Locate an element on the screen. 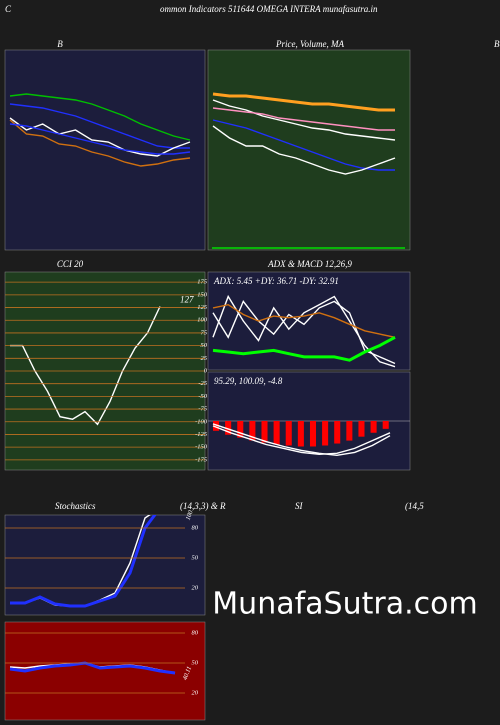 This screenshot has height=725, width=500. y-tick-label: -75 is located at coordinates (202, 409).